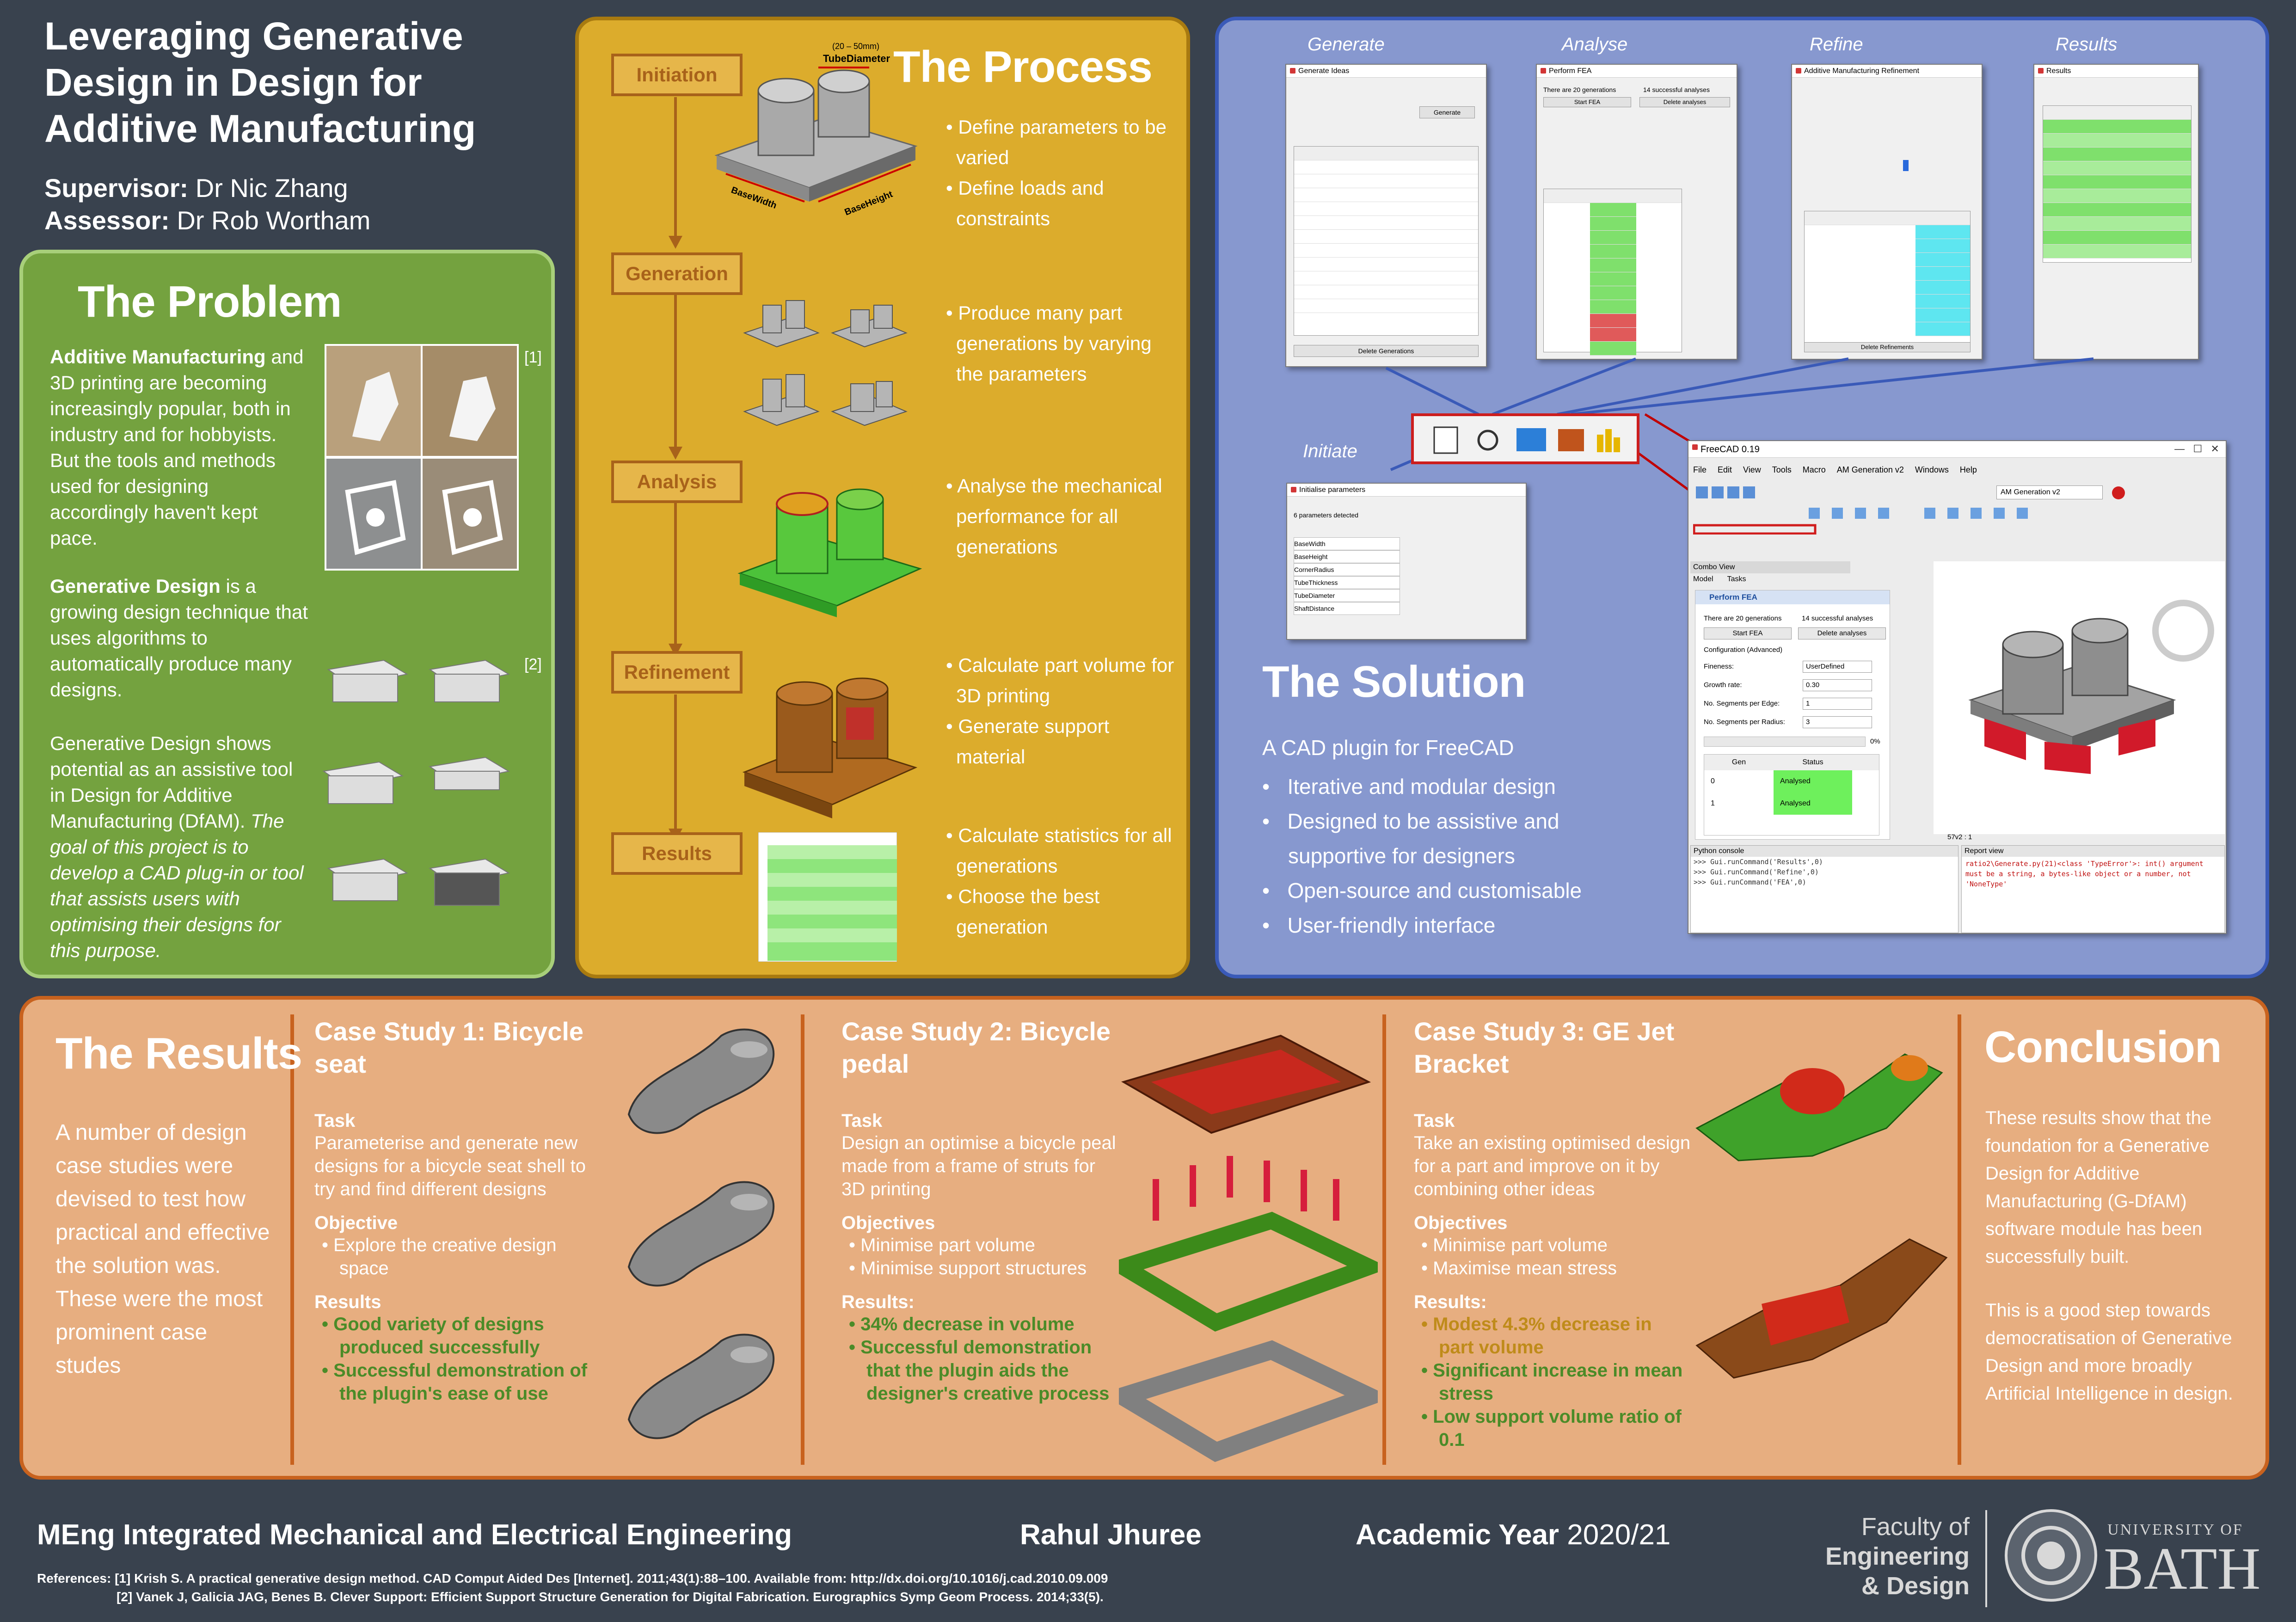 This screenshot has height=1622, width=2296. I want to click on start-fea-button: Start FEA, so click(1587, 102).